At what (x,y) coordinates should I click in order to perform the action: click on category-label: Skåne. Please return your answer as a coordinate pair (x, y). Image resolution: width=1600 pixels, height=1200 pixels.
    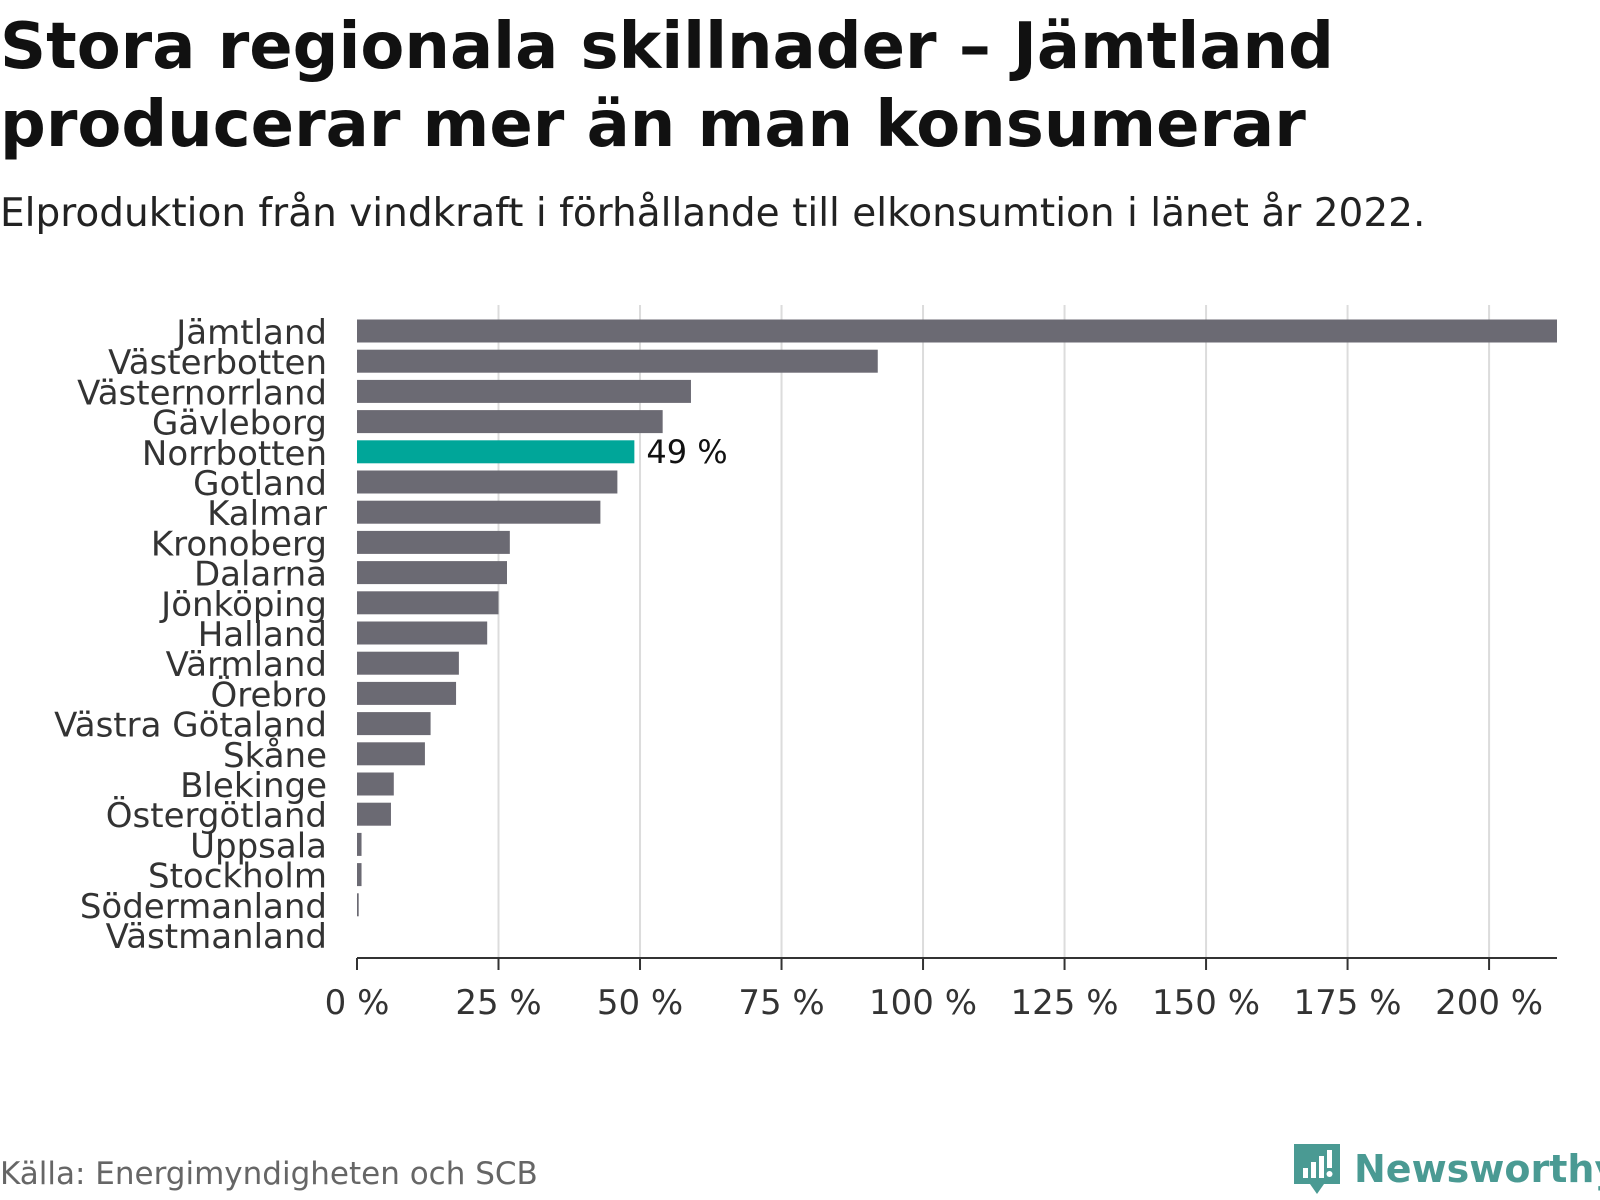
    Looking at the image, I should click on (275, 756).